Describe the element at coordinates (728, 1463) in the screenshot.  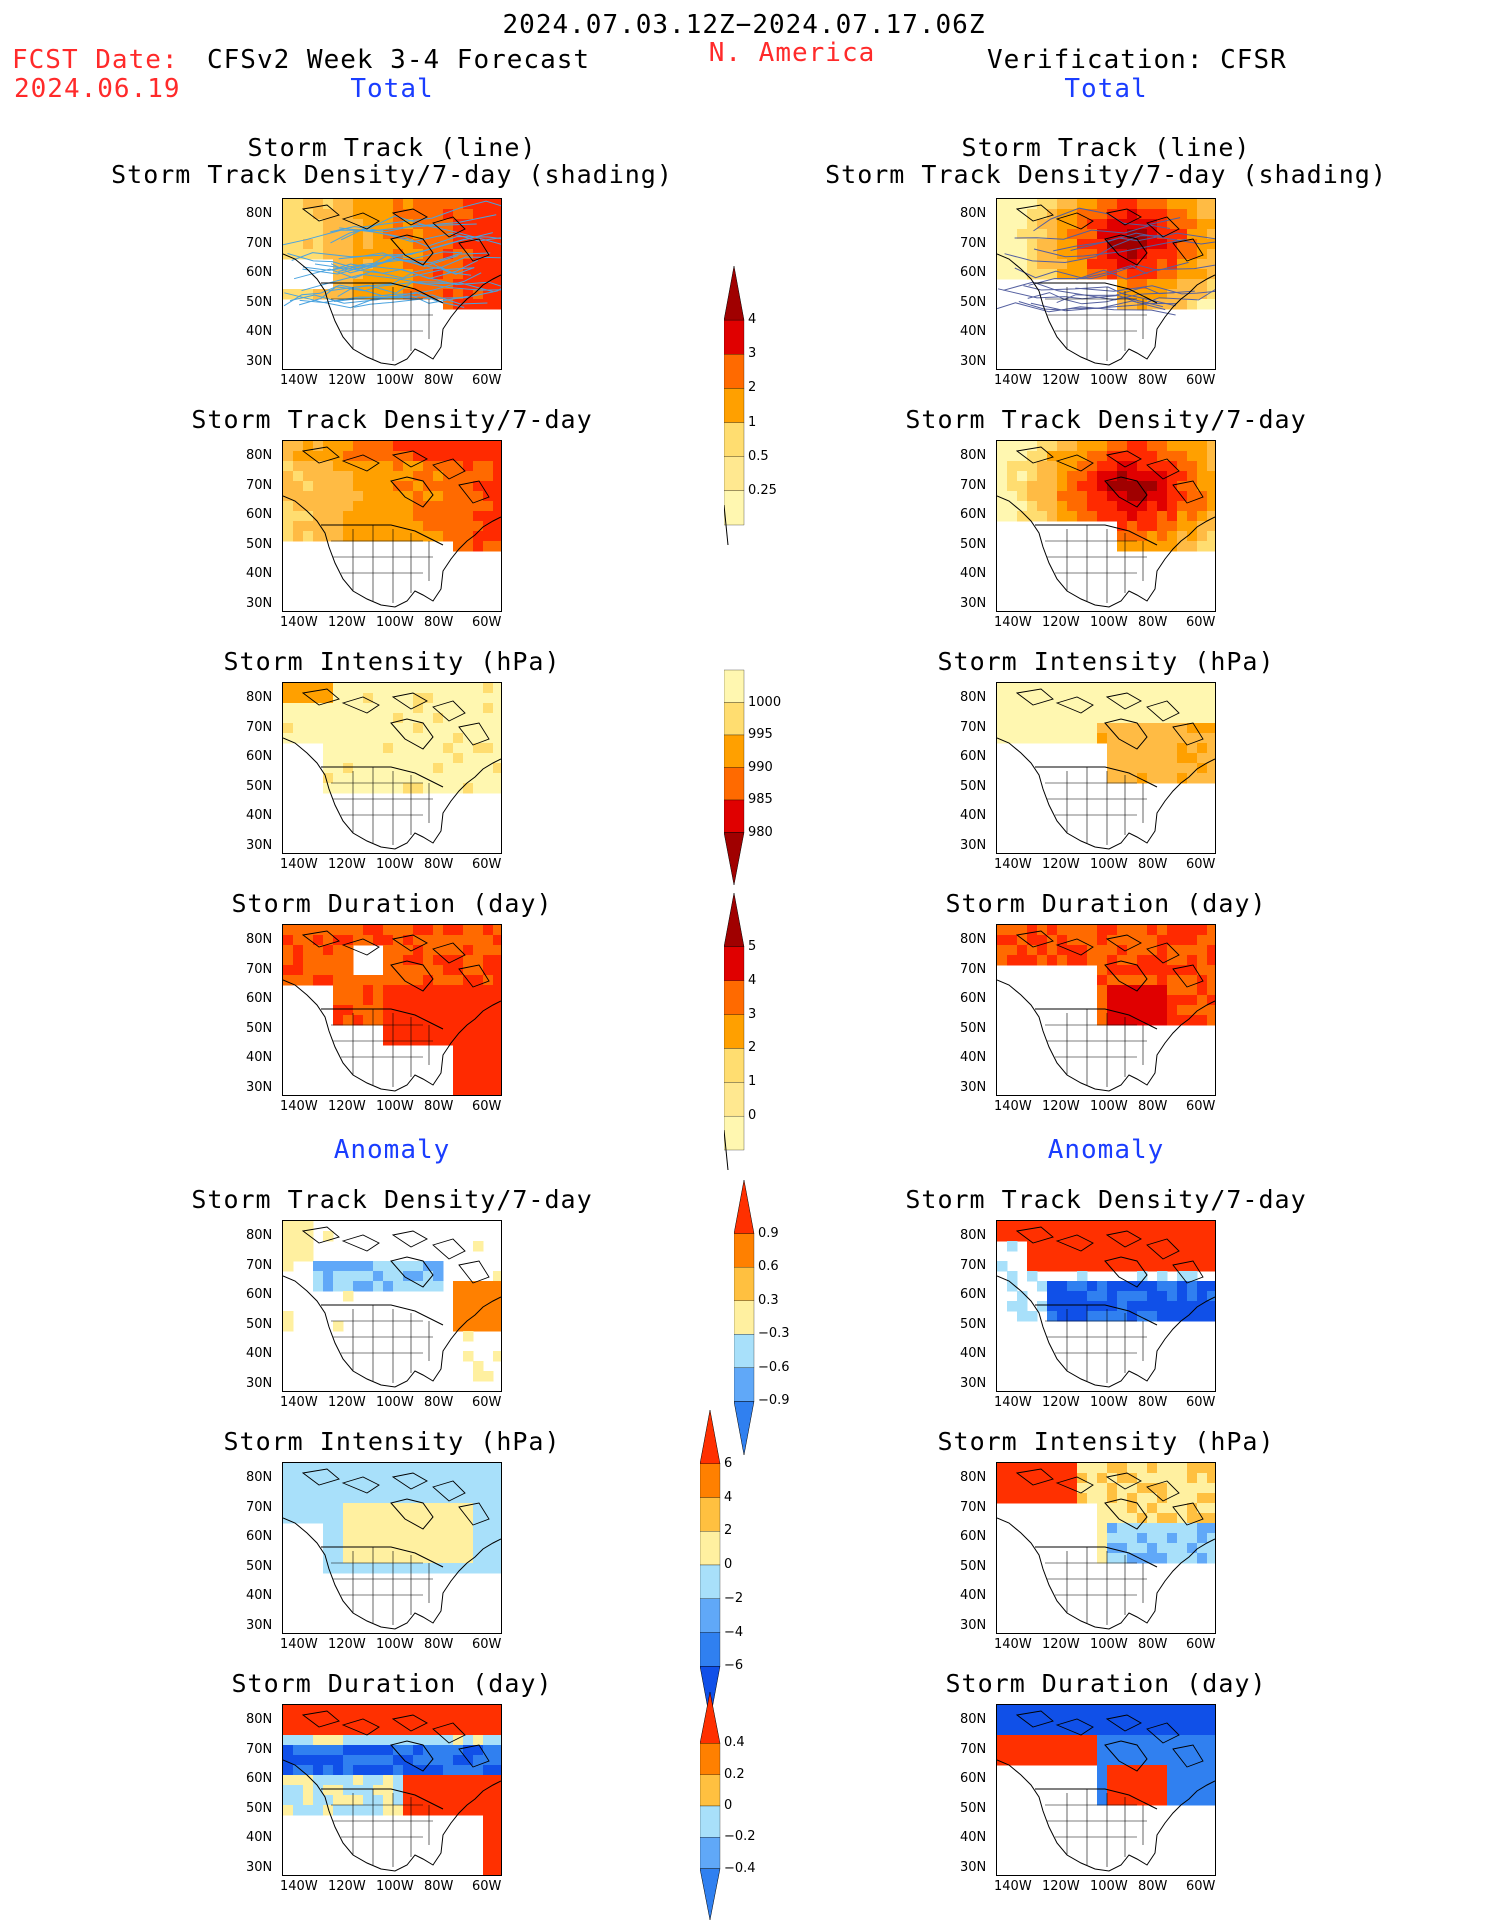
I see `colorbar-tick-label: 6` at that location.